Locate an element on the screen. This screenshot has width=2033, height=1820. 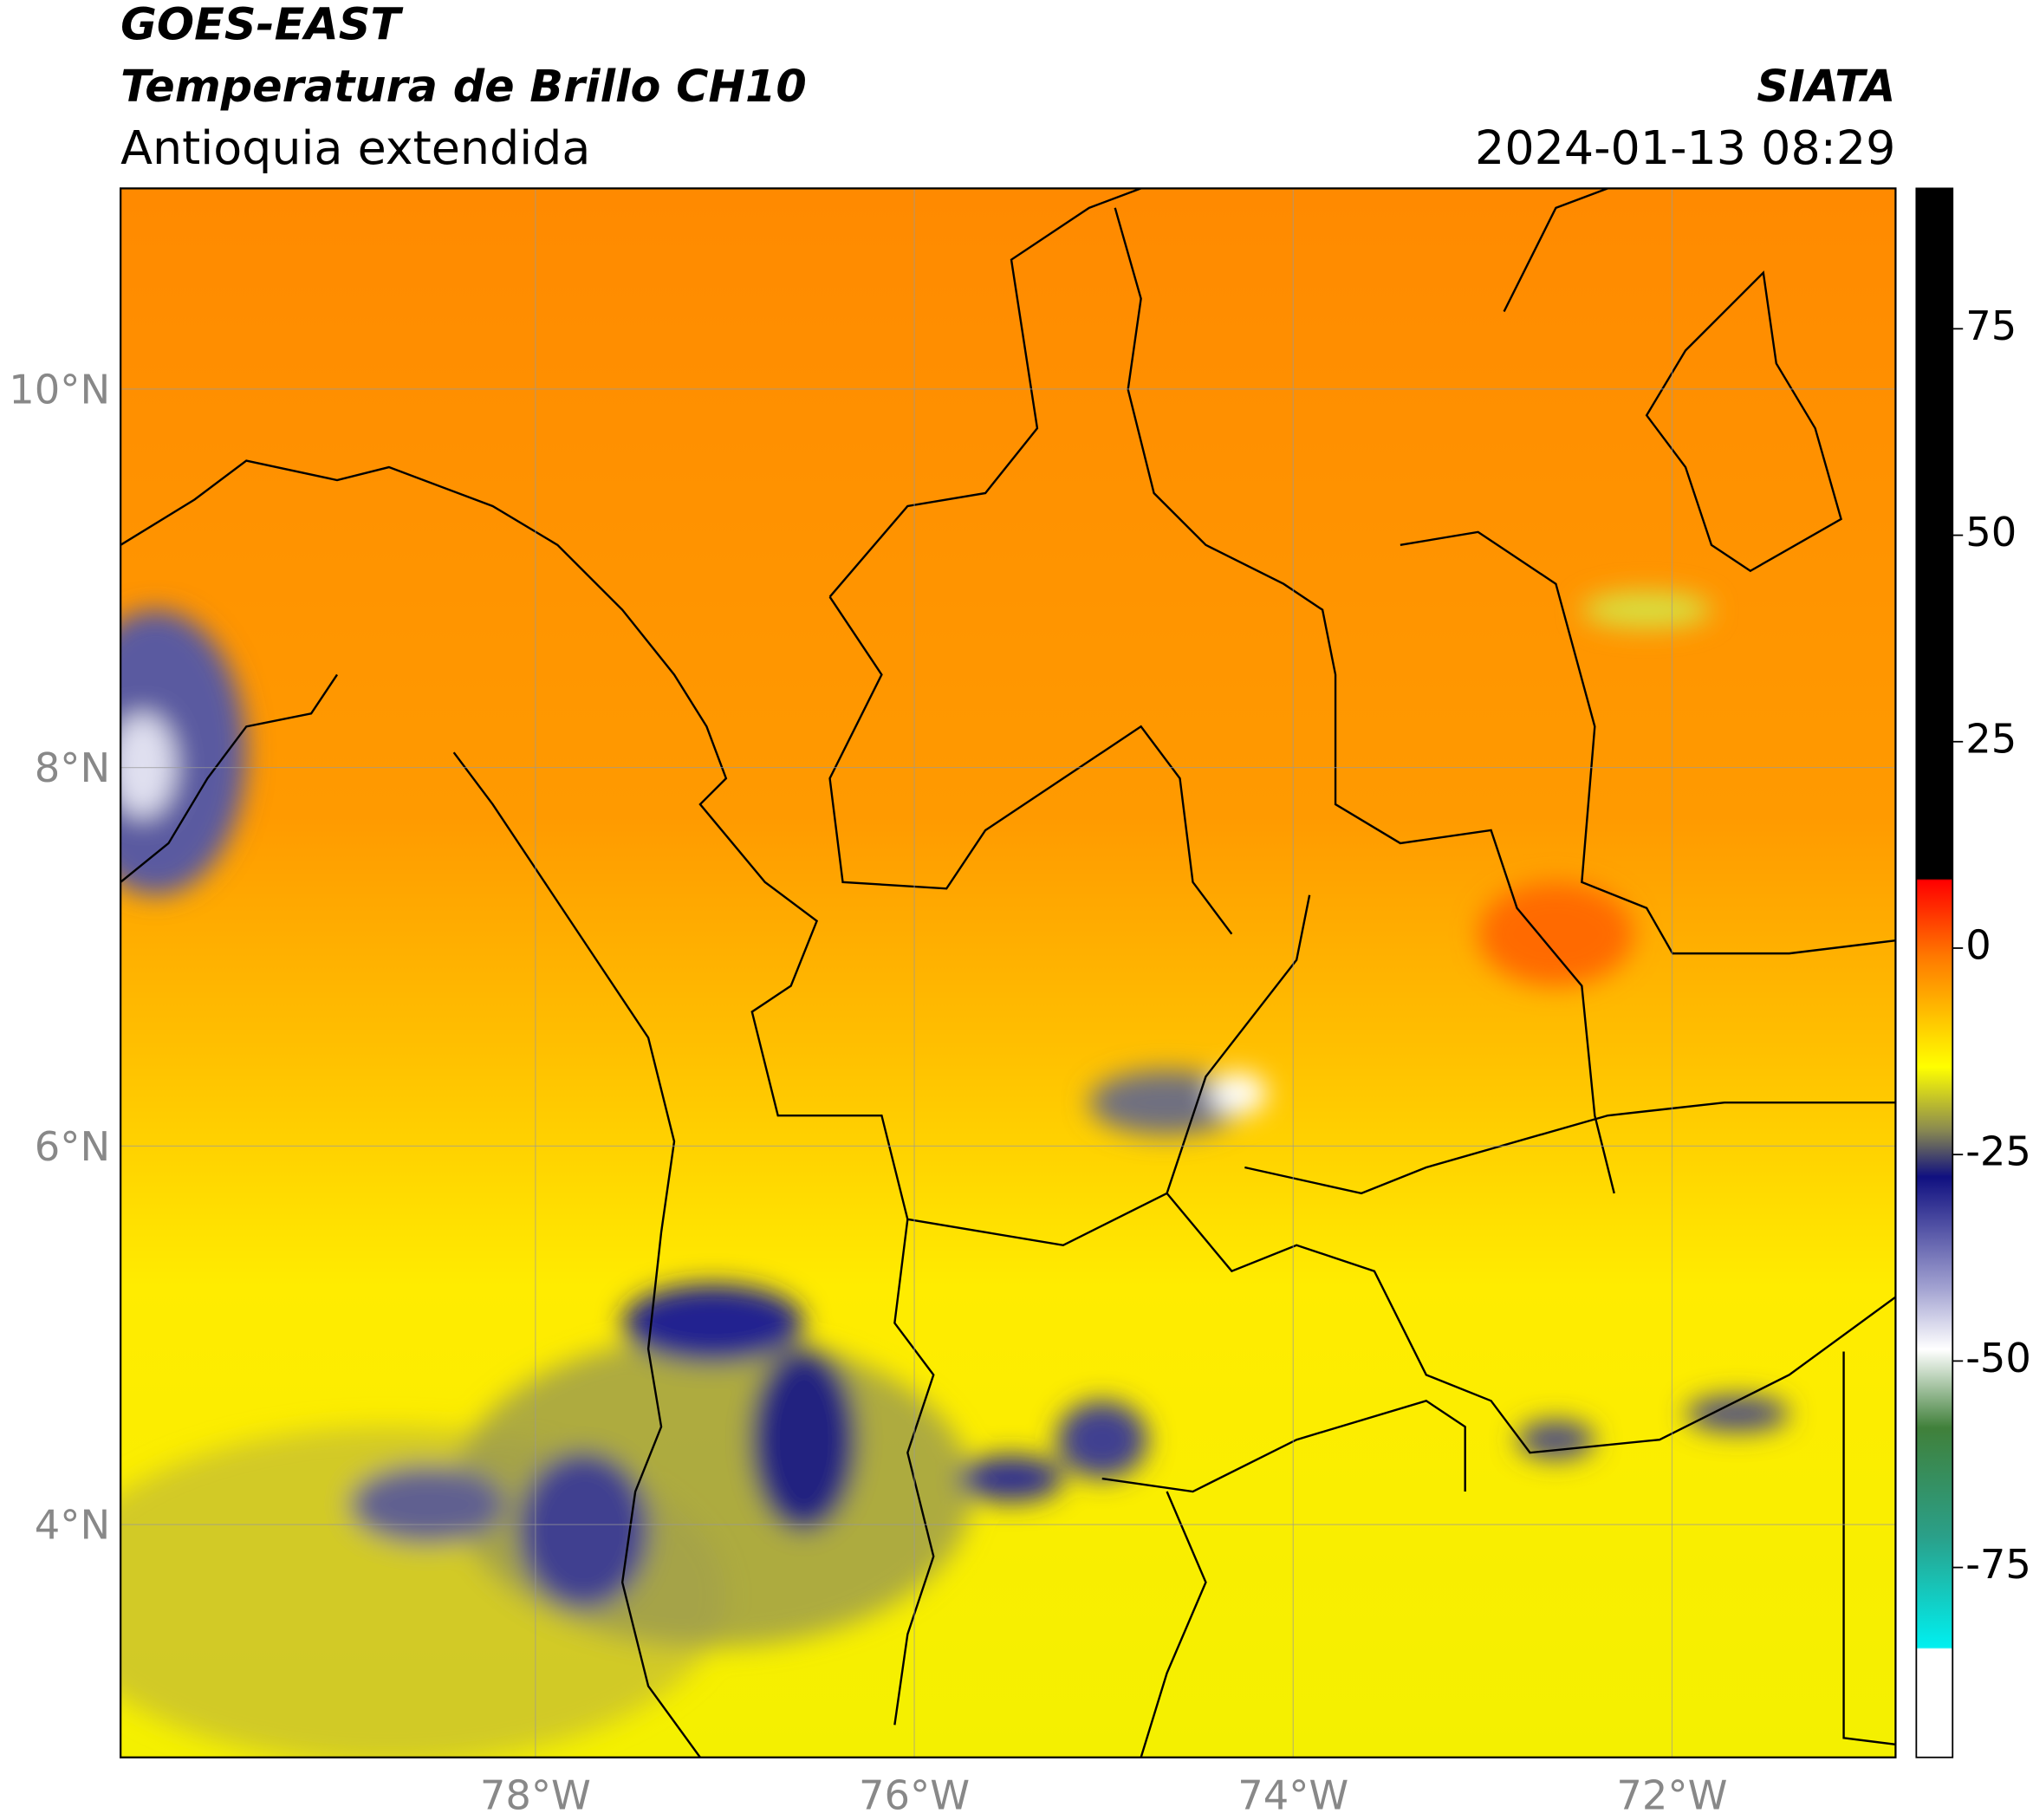
colorbar-tick-label: -50 is located at coordinates (1998, 1358).